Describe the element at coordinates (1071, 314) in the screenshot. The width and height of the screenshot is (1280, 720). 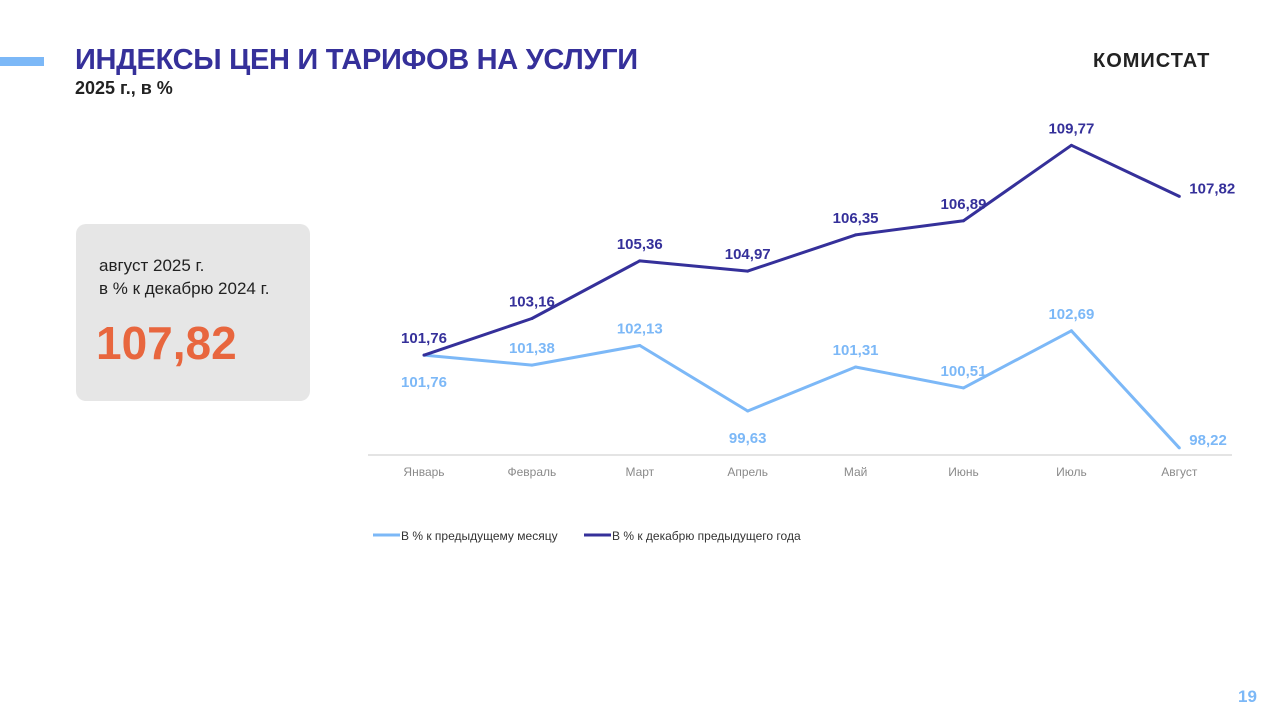
I see `data-label: 102,69` at that location.